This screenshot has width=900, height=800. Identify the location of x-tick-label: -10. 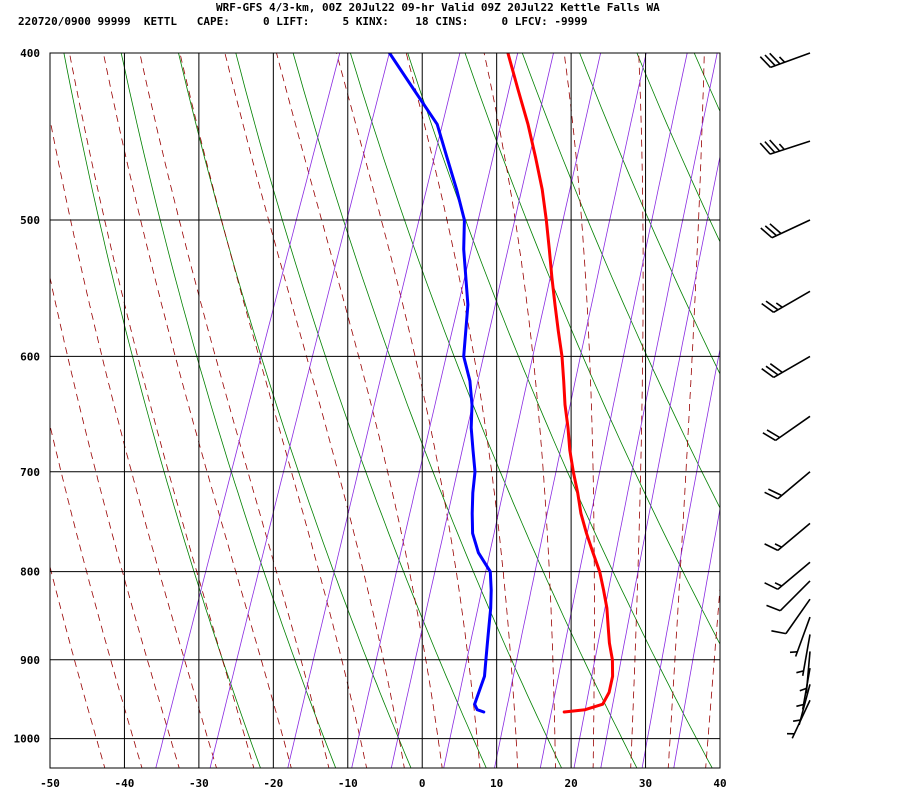
(348, 783).